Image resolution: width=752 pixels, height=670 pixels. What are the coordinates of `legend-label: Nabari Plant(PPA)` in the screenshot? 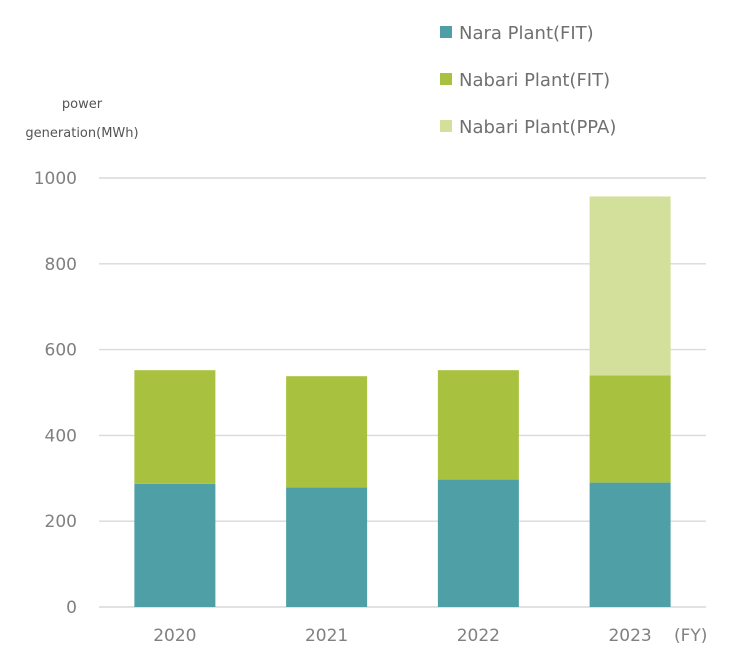 It's located at (537, 127).